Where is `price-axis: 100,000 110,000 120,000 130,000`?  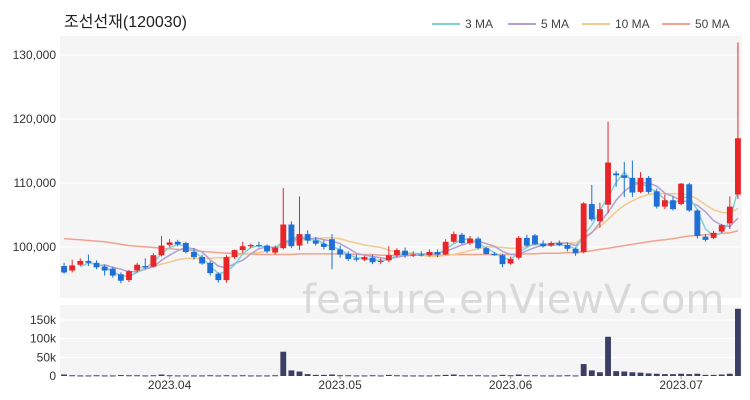
price-axis: 100,000 110,000 120,000 130,000 is located at coordinates (35, 151).